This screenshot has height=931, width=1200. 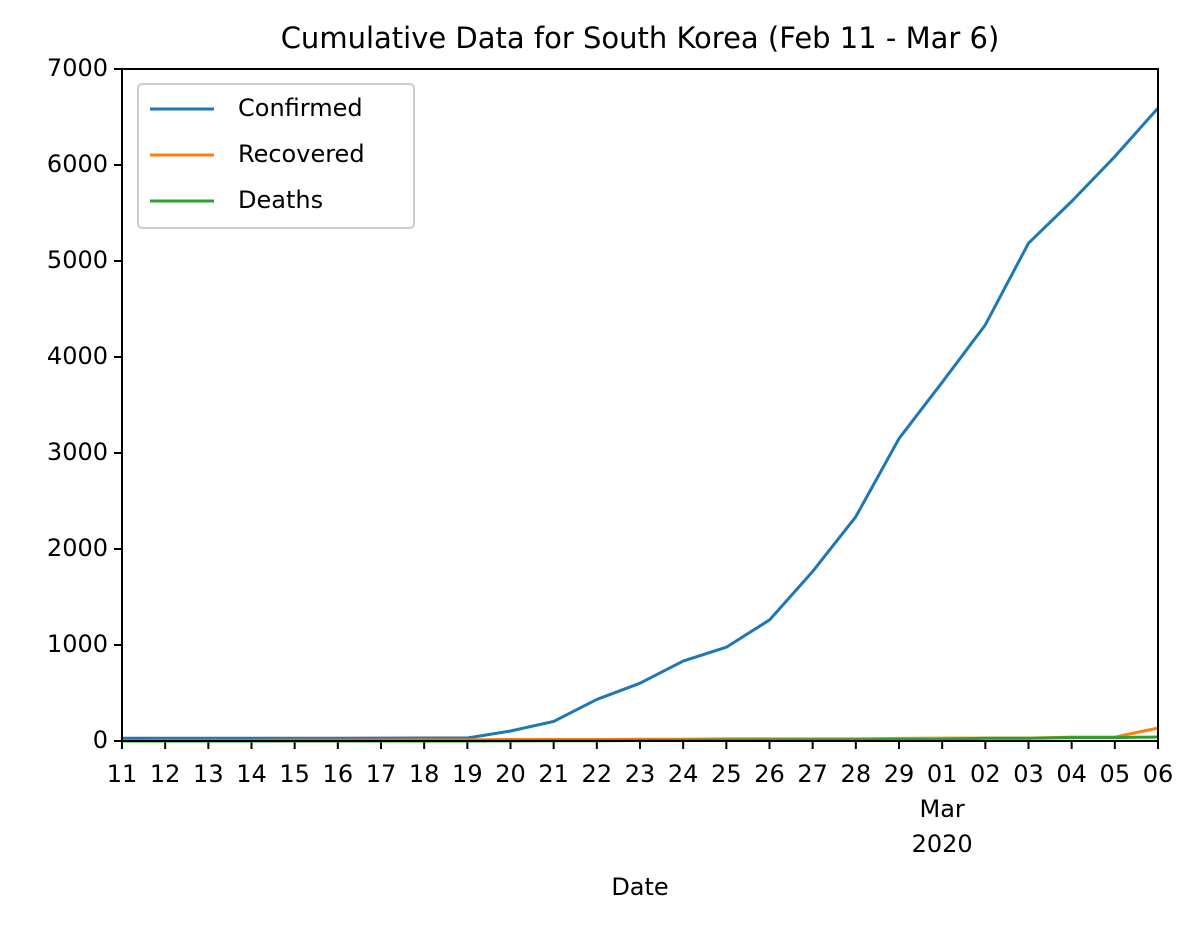 What do you see at coordinates (769, 774) in the screenshot?
I see `x-tick-label: 26` at bounding box center [769, 774].